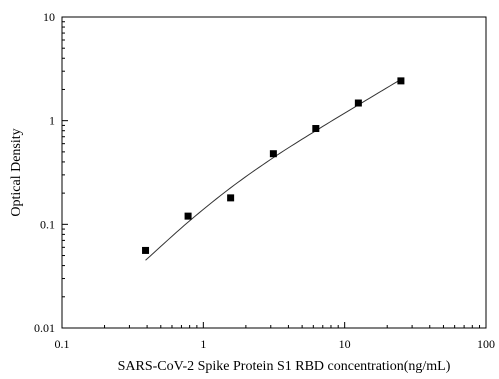  Describe the element at coordinates (345, 344) in the screenshot. I see `x-tick-label: 10` at that location.